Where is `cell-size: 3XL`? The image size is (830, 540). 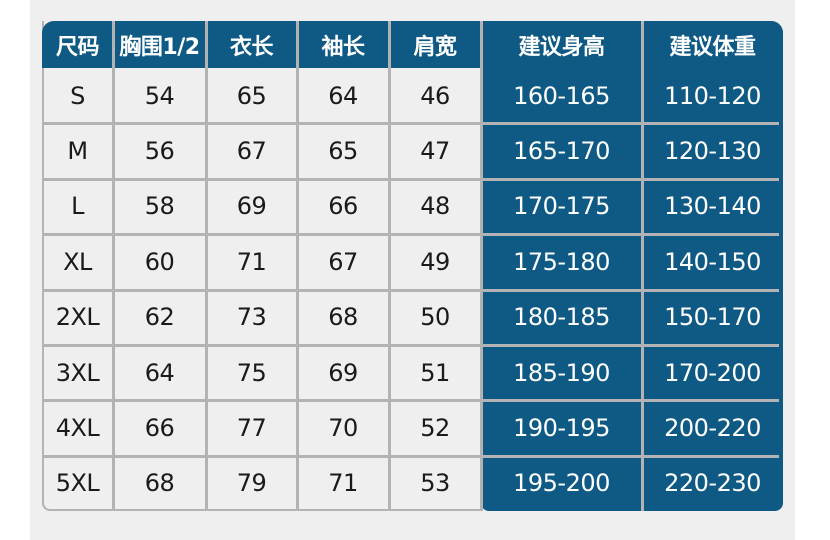 cell-size: 3XL is located at coordinates (77, 372).